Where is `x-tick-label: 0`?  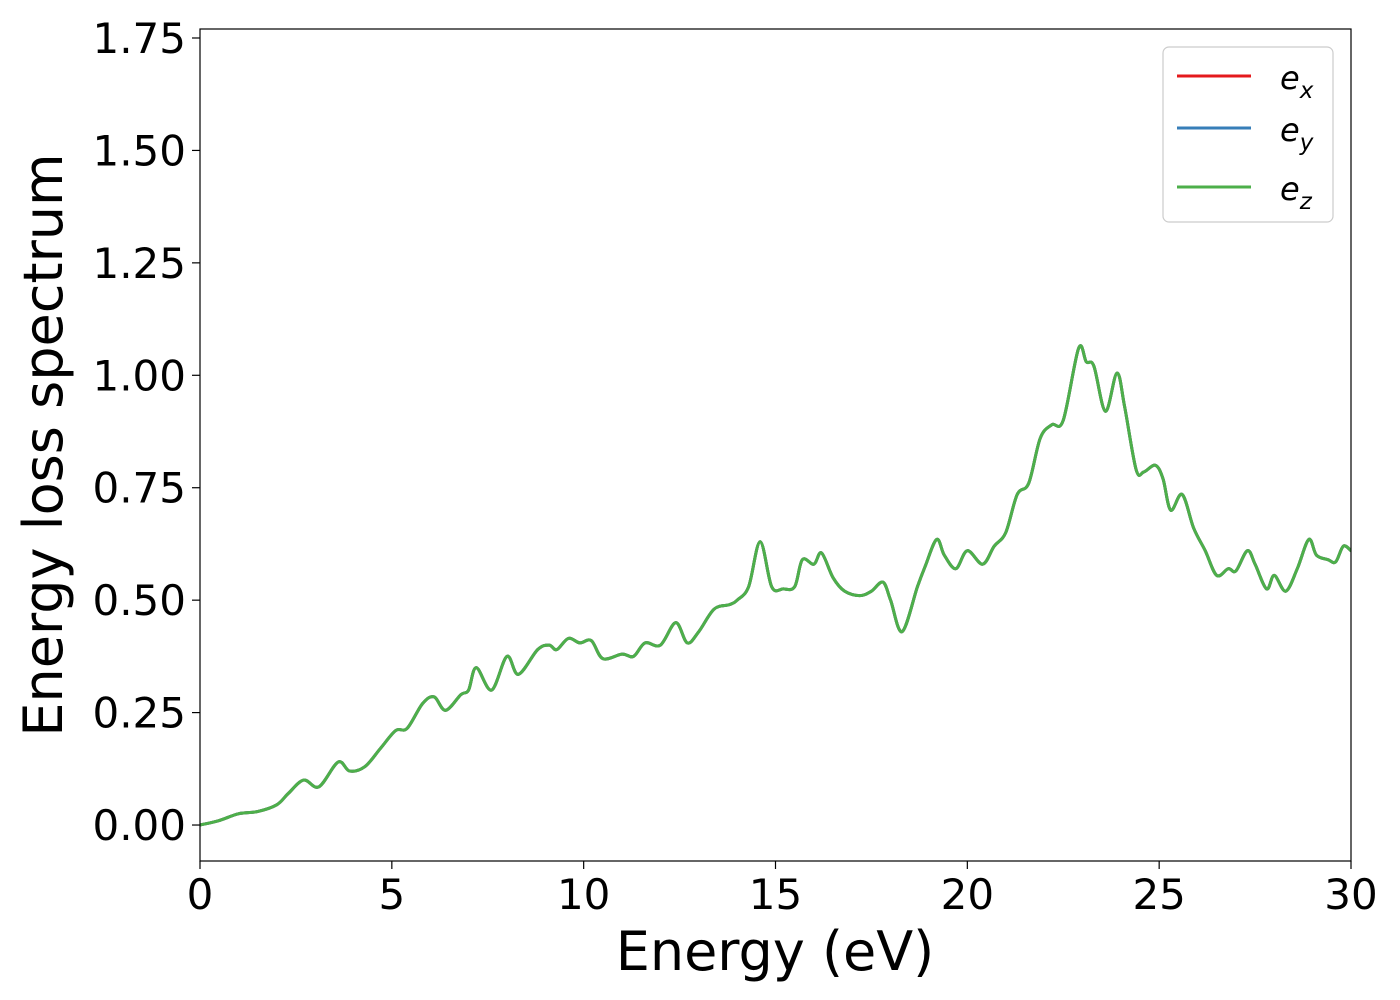 x-tick-label: 0 is located at coordinates (200, 894).